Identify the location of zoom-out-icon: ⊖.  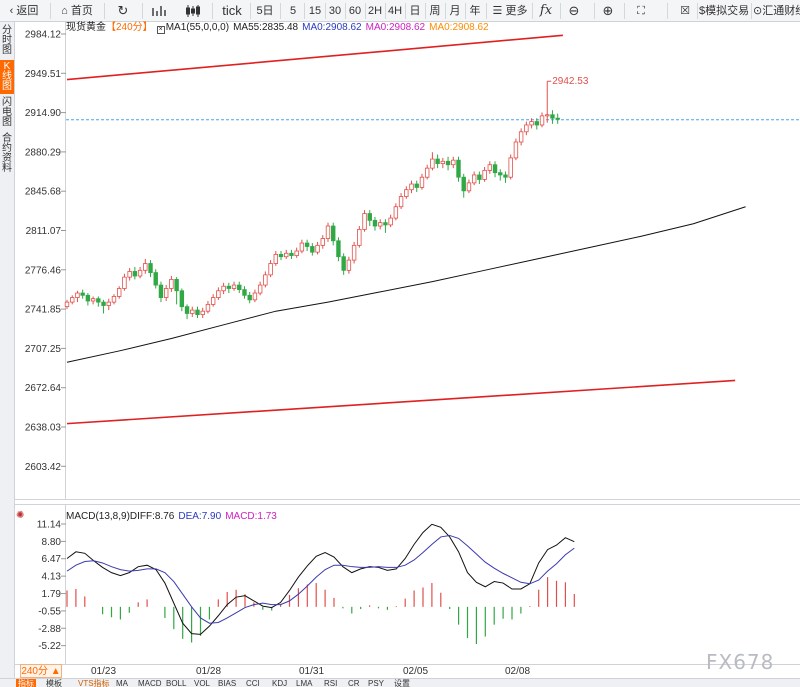
(574, 10).